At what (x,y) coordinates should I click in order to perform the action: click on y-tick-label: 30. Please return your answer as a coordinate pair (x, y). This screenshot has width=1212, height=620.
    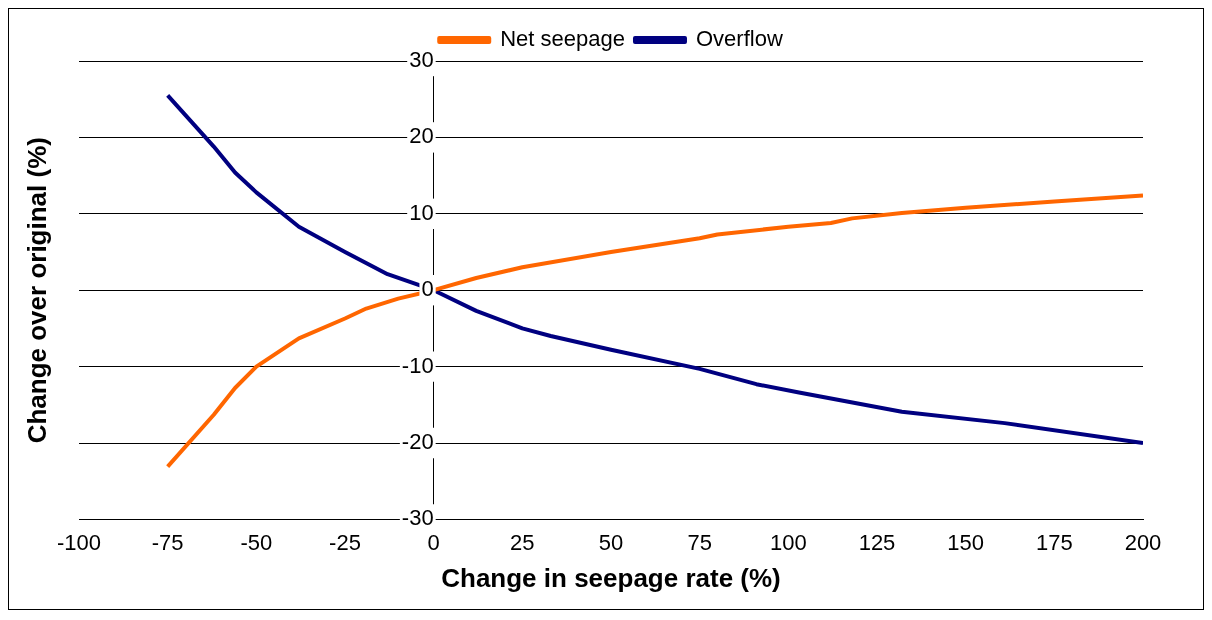
    Looking at the image, I should click on (421, 60).